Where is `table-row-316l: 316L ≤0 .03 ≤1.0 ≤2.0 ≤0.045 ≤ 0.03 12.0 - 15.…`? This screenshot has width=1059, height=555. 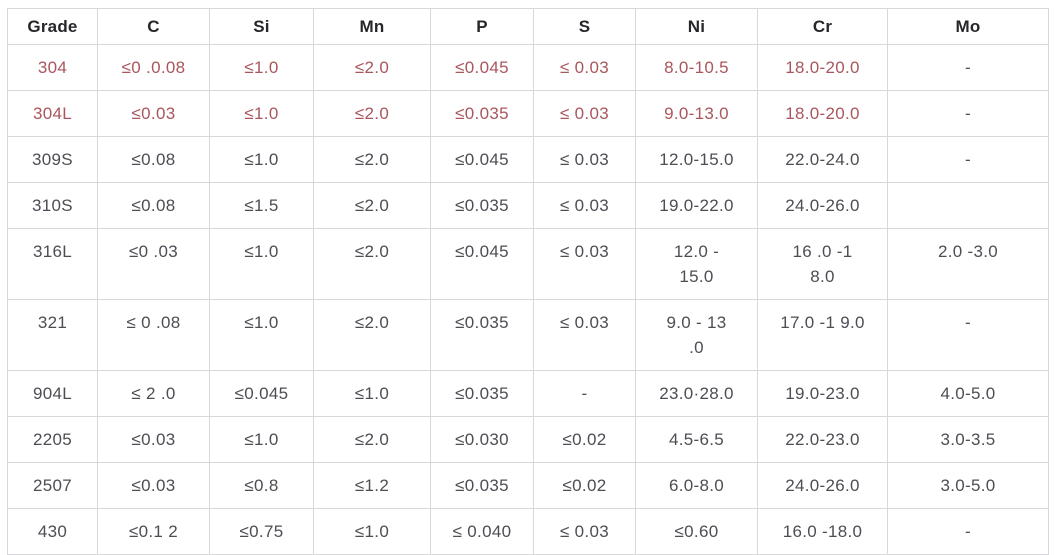 table-row-316l: 316L ≤0 .03 ≤1.0 ≤2.0 ≤0.045 ≤ 0.03 12.0 - 15.… is located at coordinates (528, 264).